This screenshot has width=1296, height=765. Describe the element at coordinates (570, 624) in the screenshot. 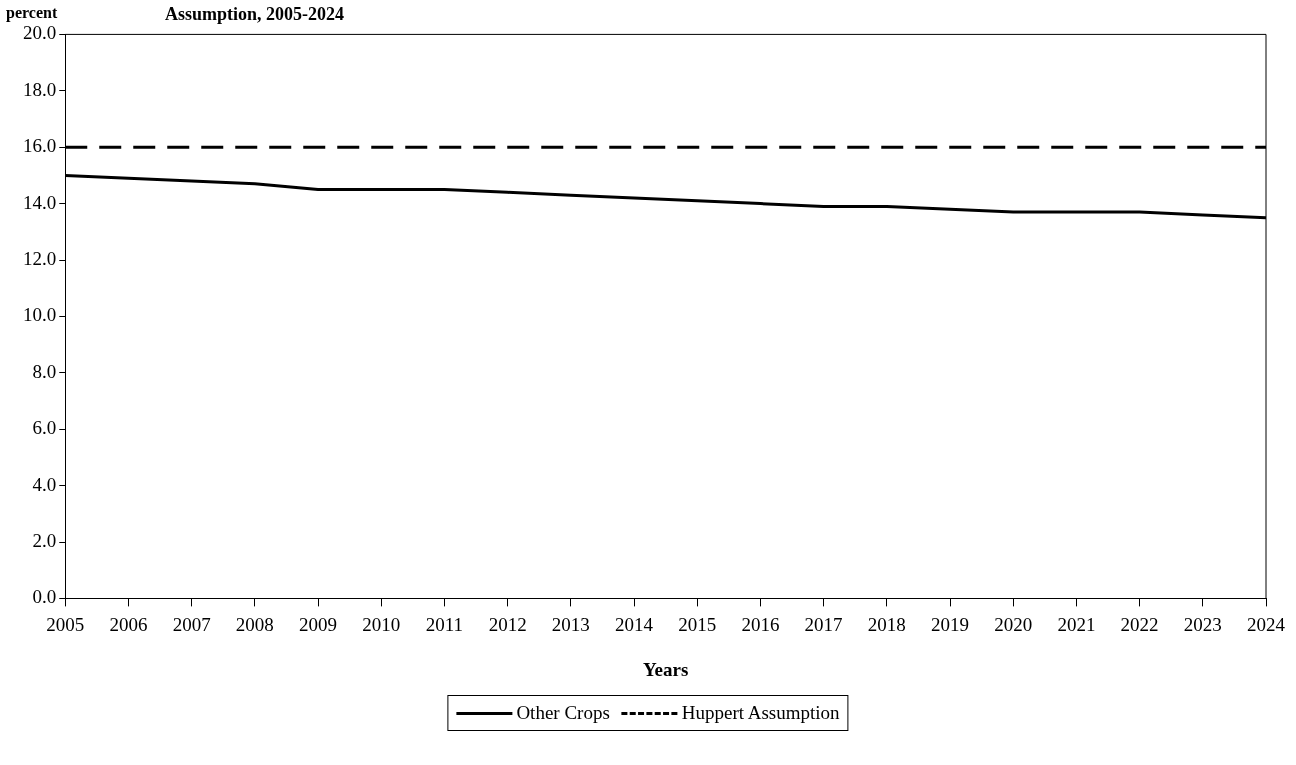

I see `x-tick-label: 2013` at that location.